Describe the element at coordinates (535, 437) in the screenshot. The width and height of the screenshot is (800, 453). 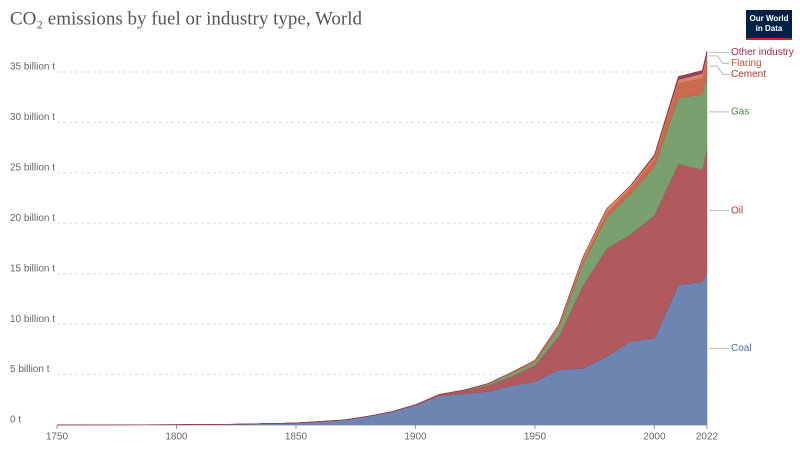
I see `x-tick-label: 1950` at that location.